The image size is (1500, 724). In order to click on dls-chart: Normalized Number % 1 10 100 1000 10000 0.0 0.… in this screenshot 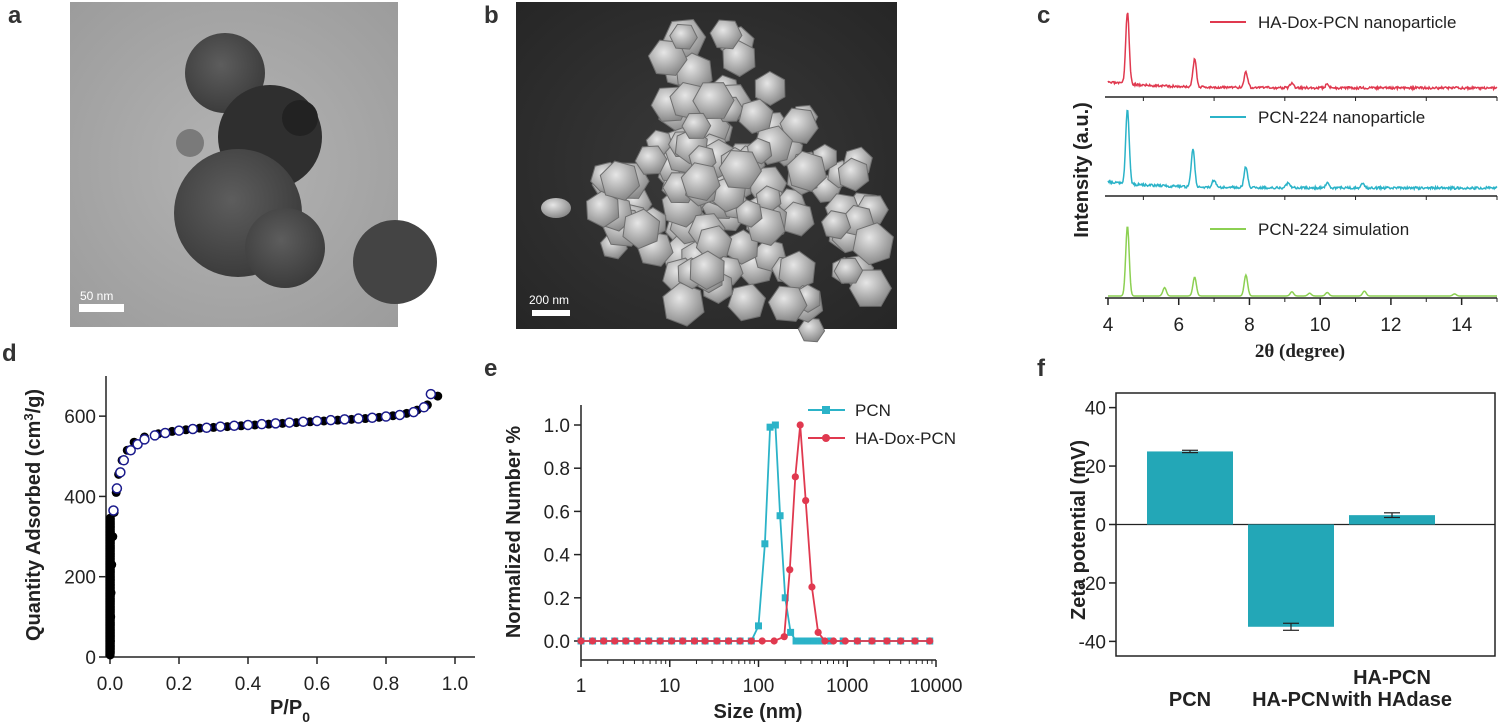, I will do `click(732, 562)`.